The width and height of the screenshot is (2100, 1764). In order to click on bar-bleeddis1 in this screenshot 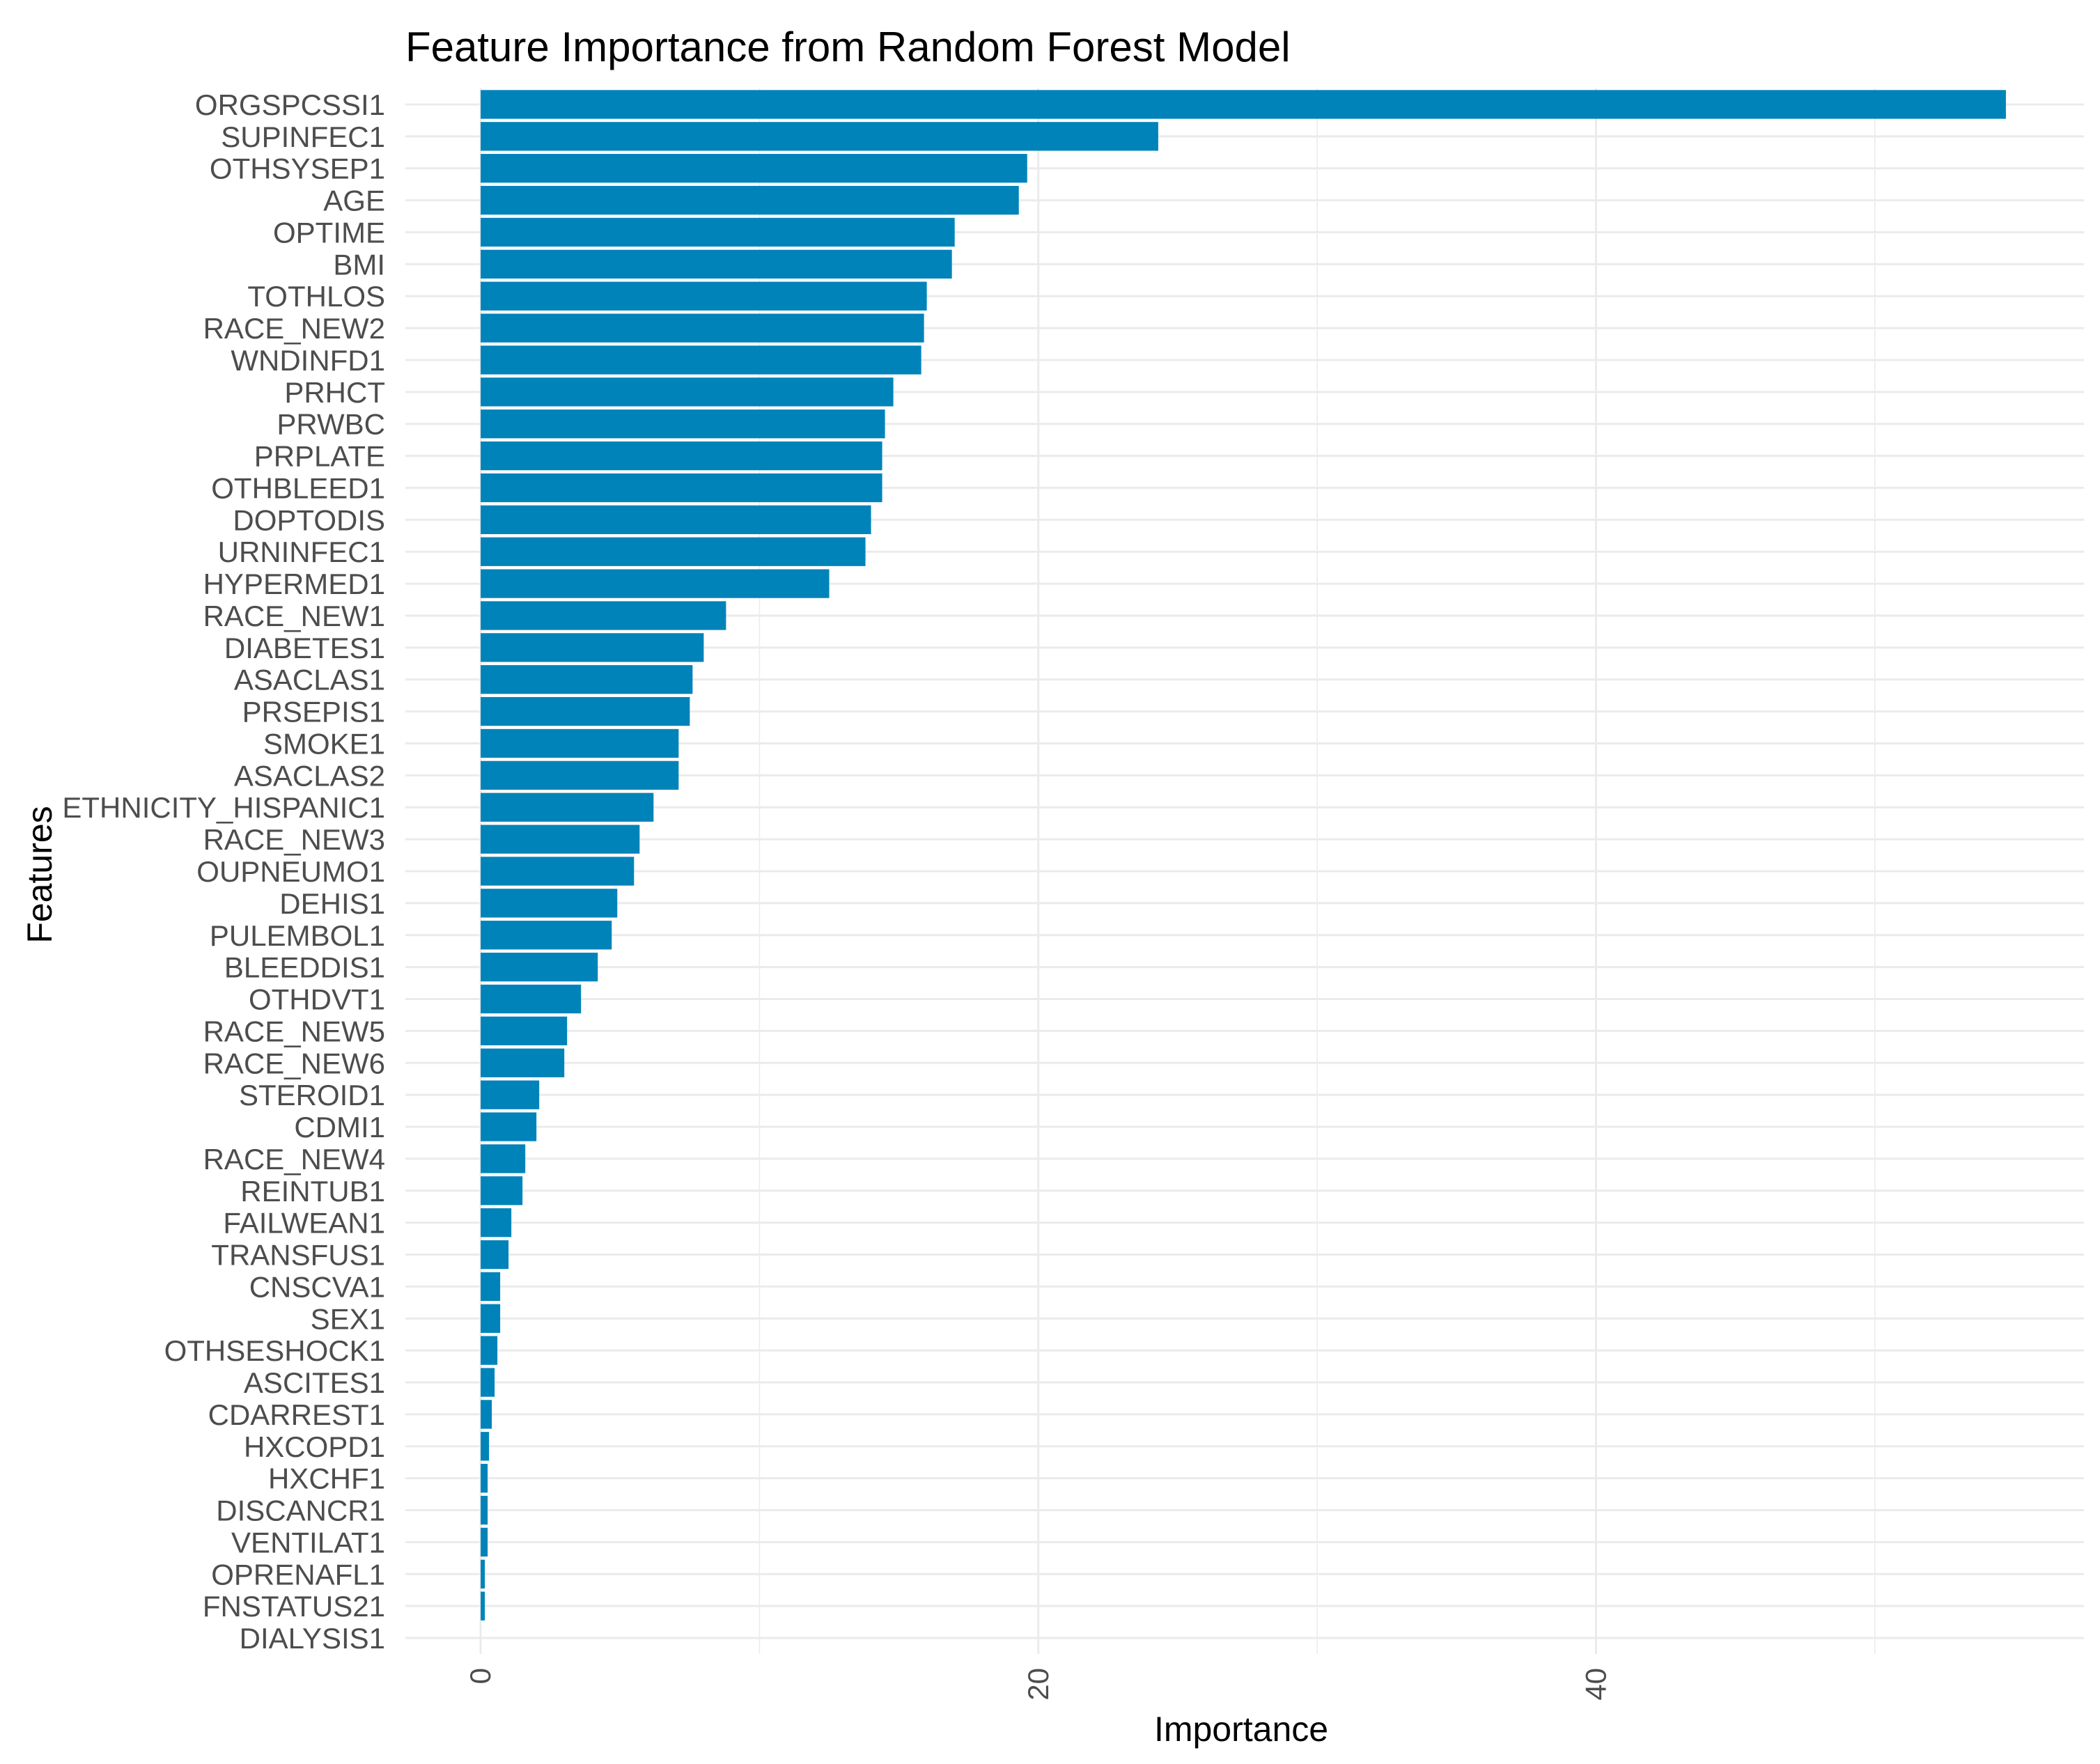, I will do `click(540, 967)`.